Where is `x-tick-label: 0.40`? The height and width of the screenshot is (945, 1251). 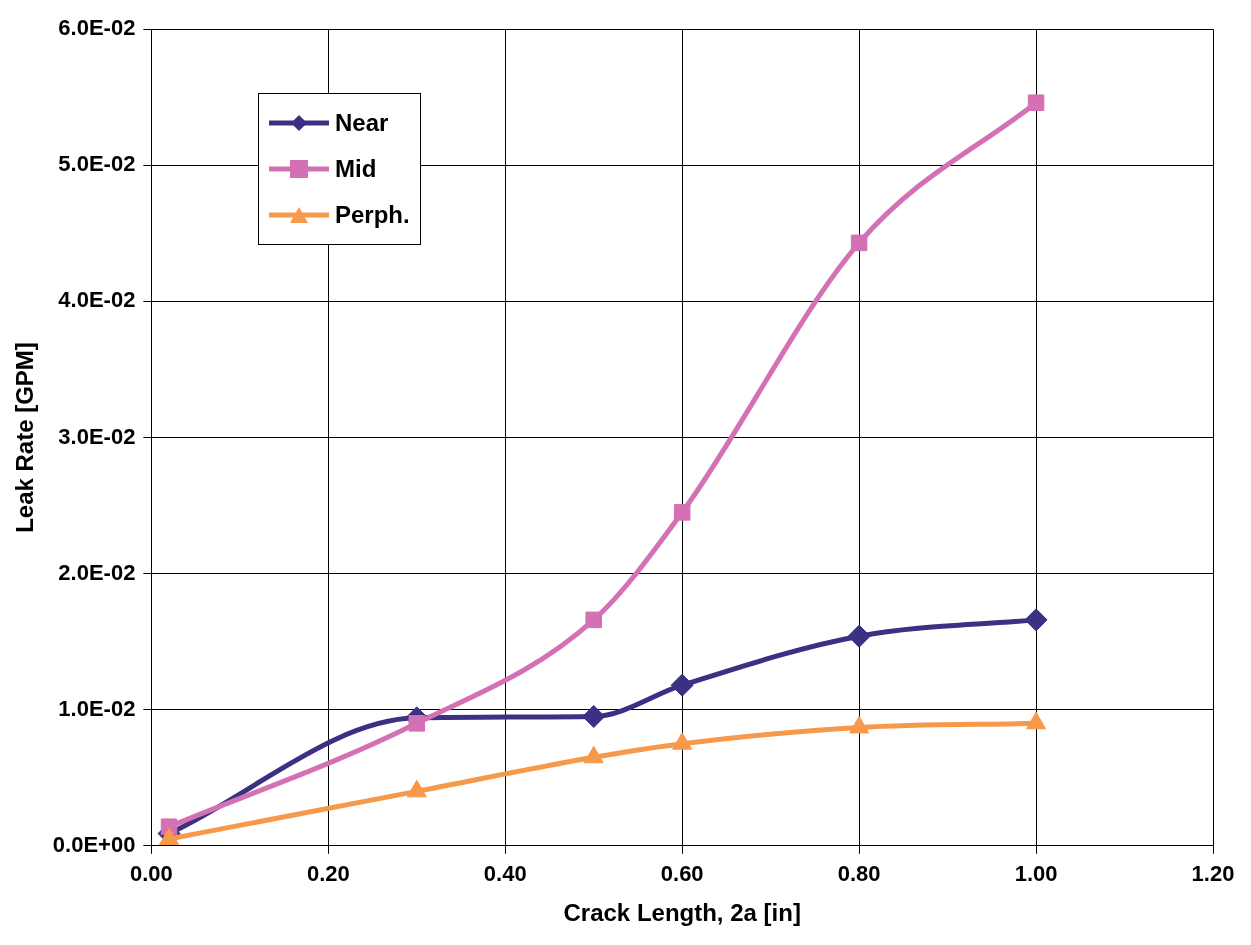
x-tick-label: 0.40 is located at coordinates (505, 874).